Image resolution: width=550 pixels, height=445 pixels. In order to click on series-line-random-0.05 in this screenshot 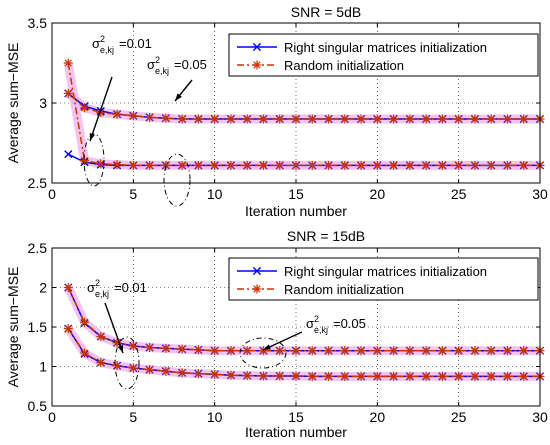, I will do `click(303, 106)`.